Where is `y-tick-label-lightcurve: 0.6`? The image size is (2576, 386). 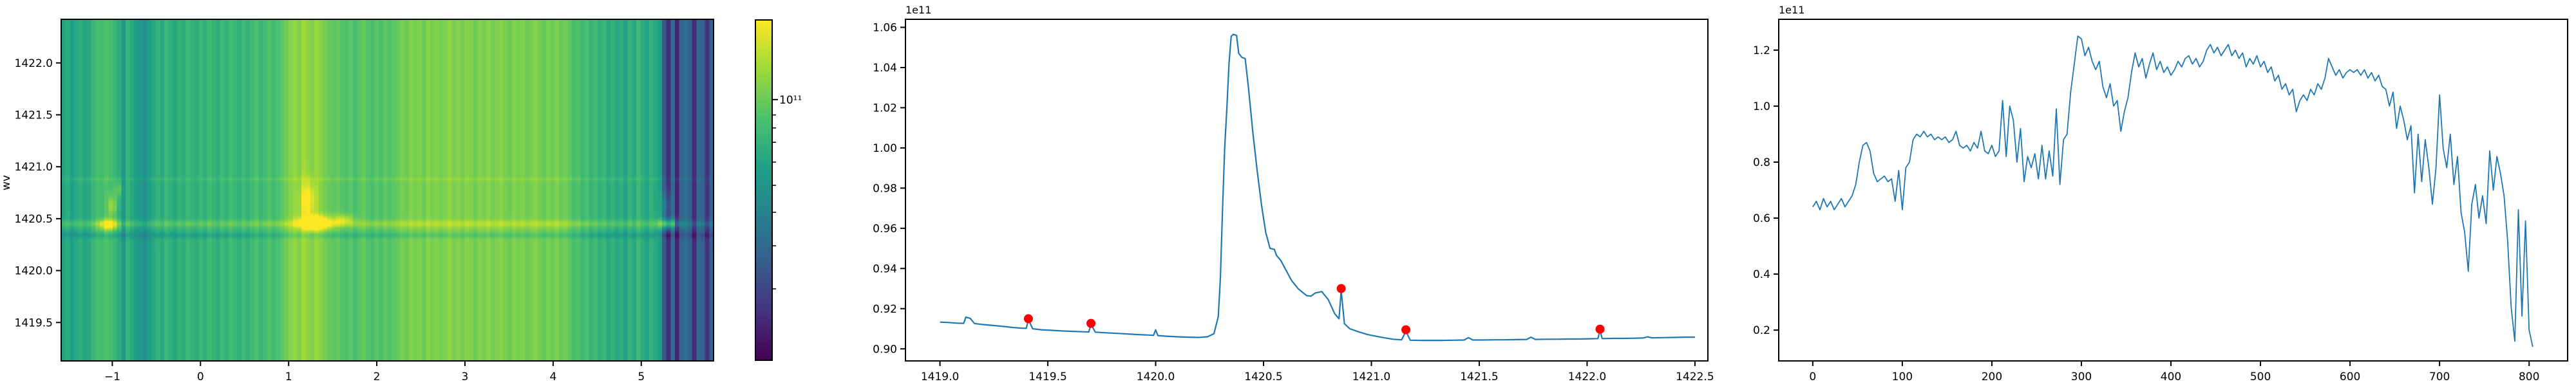 y-tick-label-lightcurve: 0.6 is located at coordinates (1762, 218).